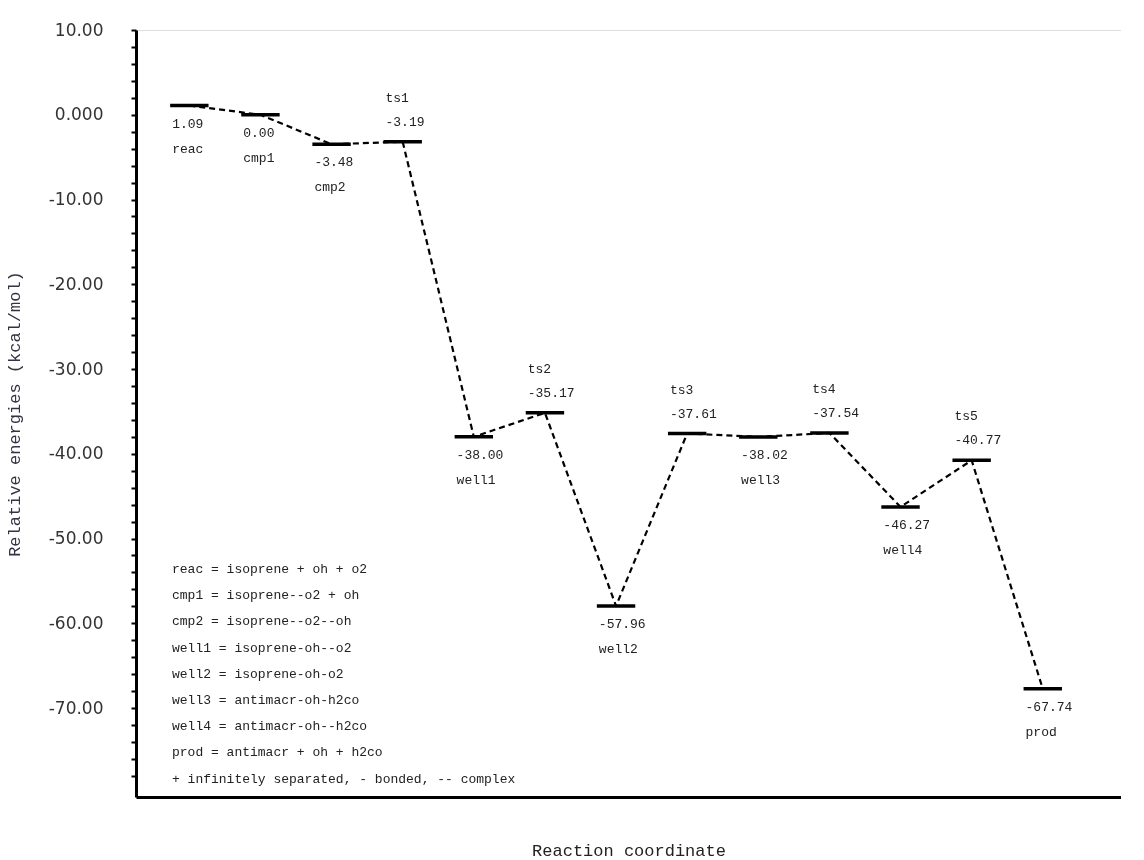 The width and height of the screenshot is (1144, 860). Describe the element at coordinates (344, 779) in the screenshot. I see `annotation: + infinitely separated, - bonded, -- complex` at that location.